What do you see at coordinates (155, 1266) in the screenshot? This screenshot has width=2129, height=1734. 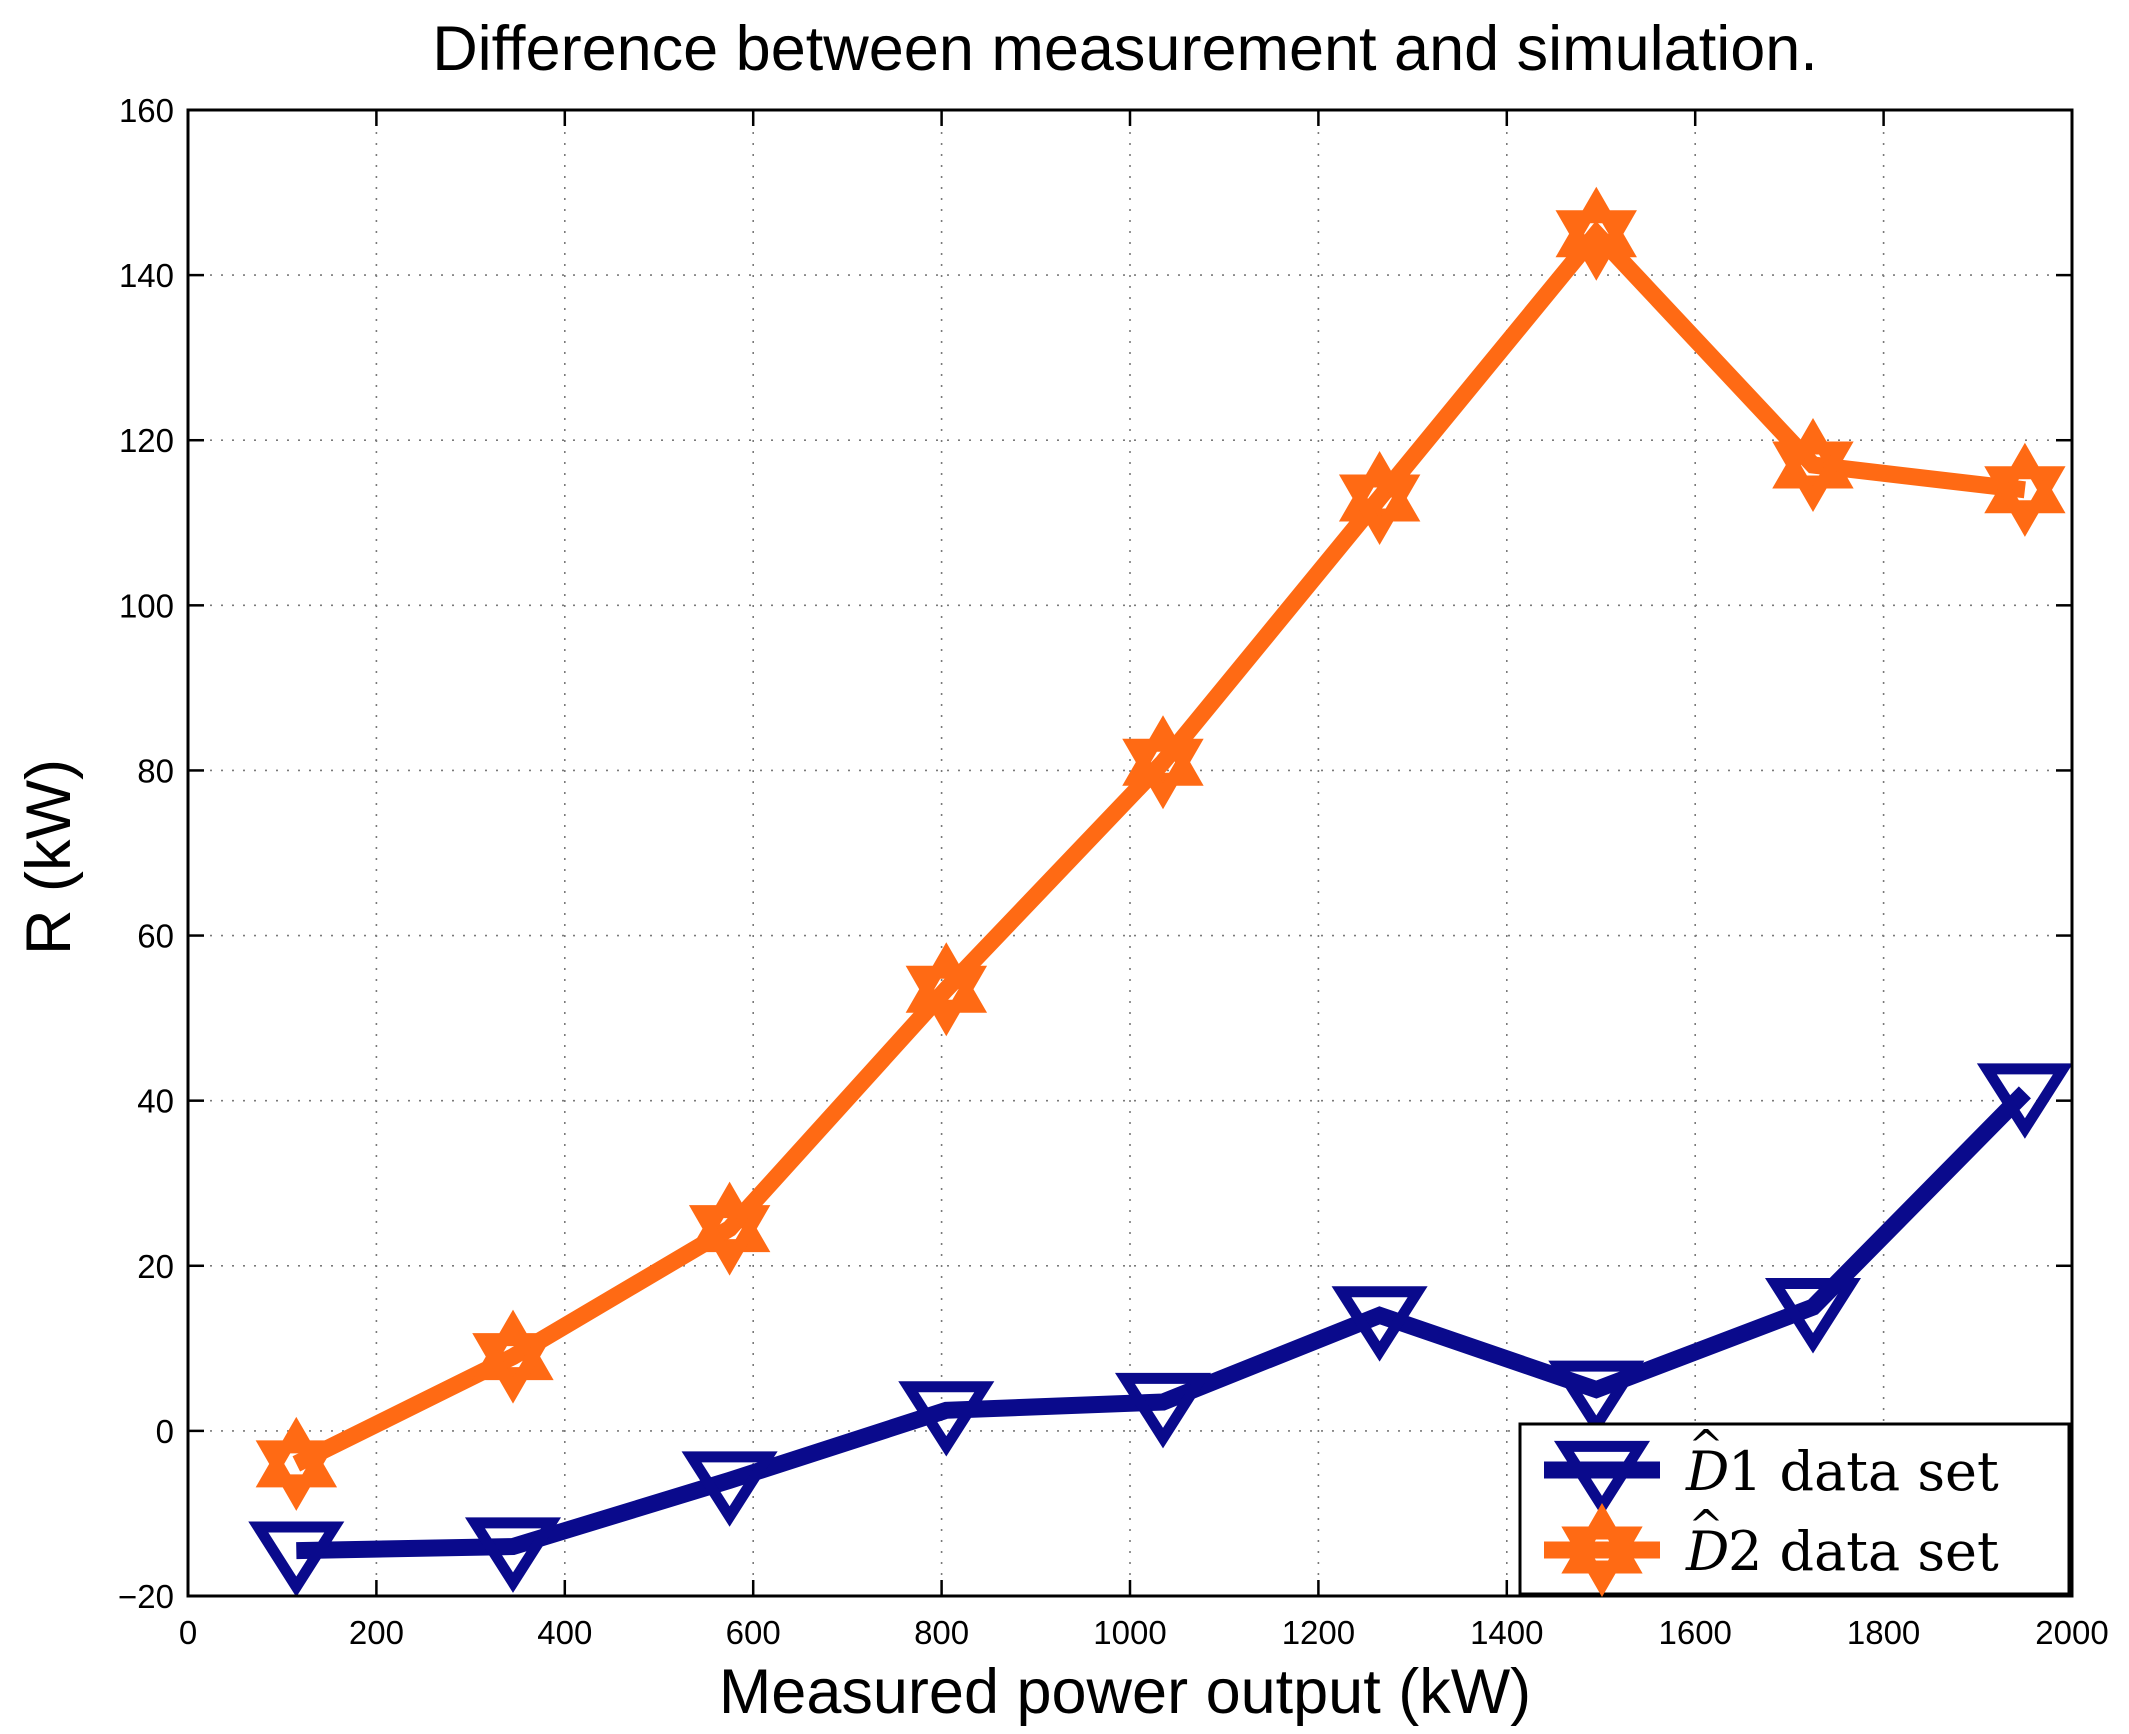 I see `y-tick-label: 20` at bounding box center [155, 1266].